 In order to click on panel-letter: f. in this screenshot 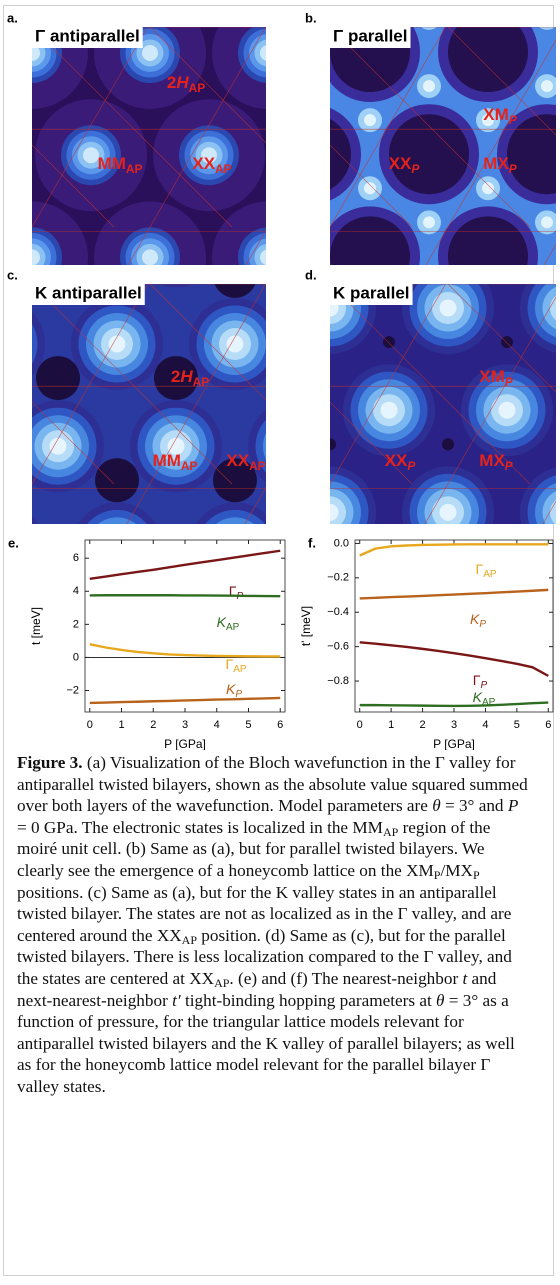, I will do `click(312, 542)`.